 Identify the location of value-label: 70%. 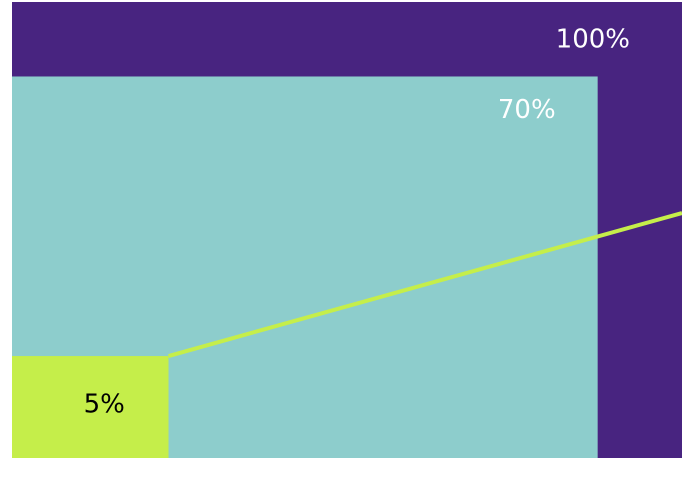
(527, 110).